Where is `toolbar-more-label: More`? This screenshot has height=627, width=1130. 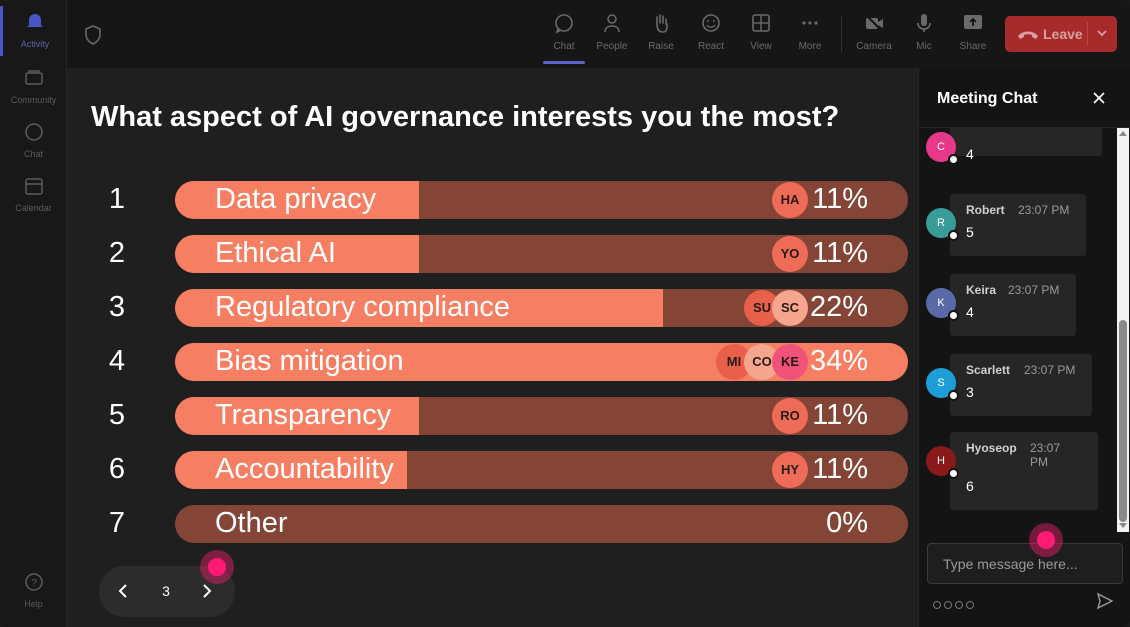
toolbar-more-label: More is located at coordinates (810, 46).